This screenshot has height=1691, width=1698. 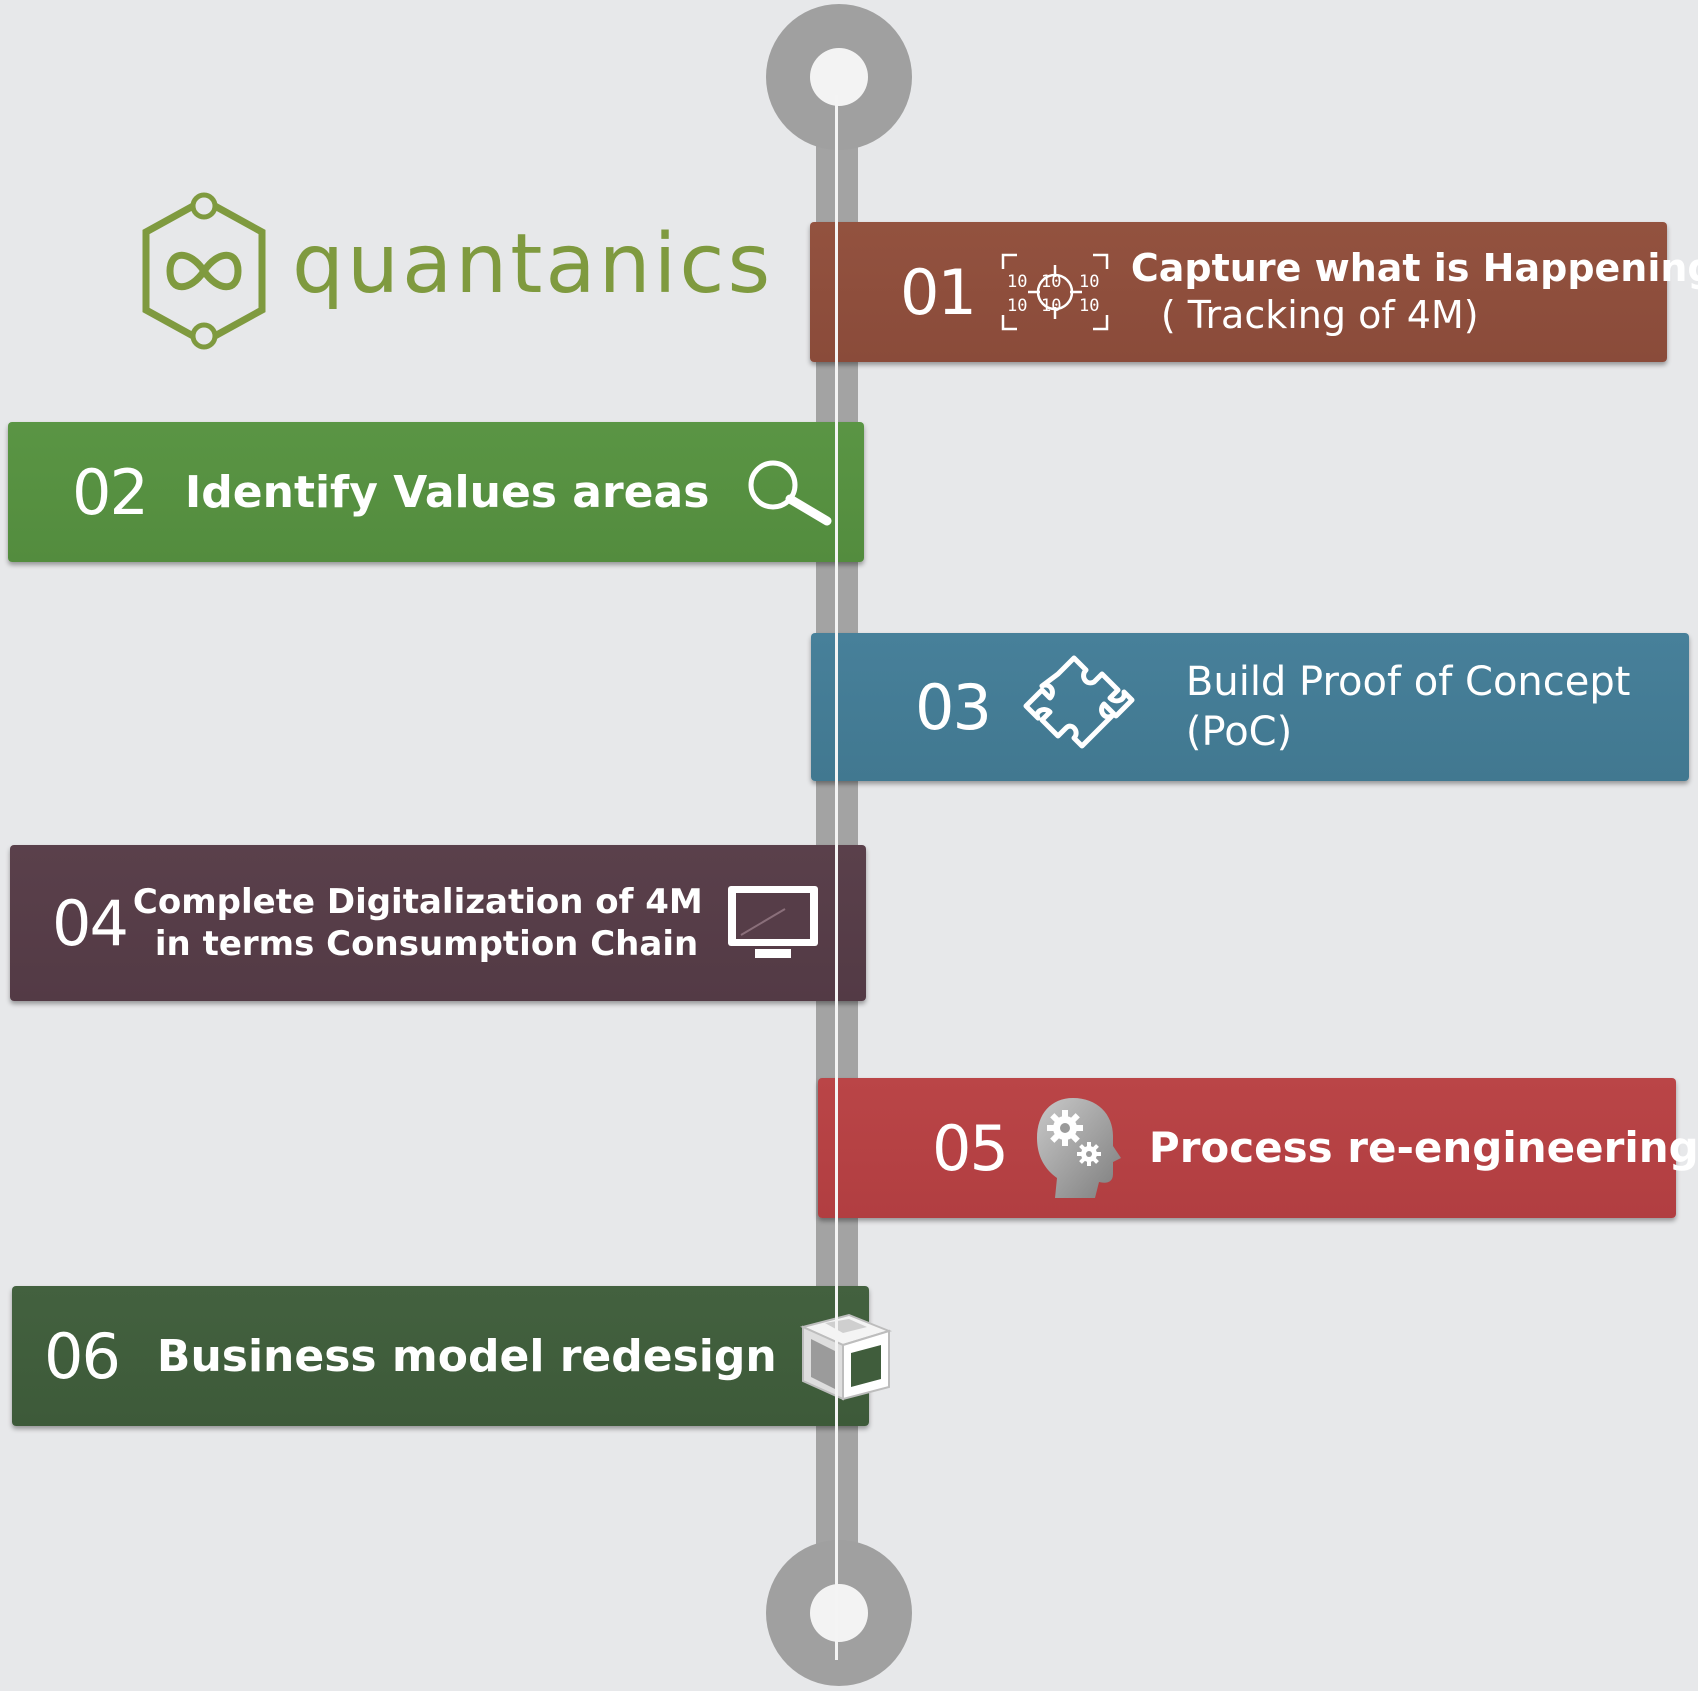 I want to click on step-number: 04, so click(x=90, y=923).